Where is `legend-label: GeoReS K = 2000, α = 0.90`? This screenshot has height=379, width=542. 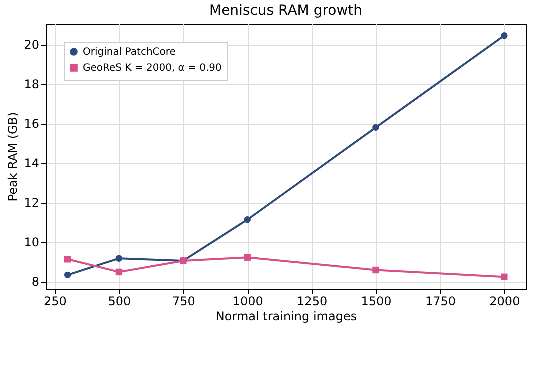
legend-label: GeoReS K = 2000, α = 0.90 is located at coordinates (152, 68).